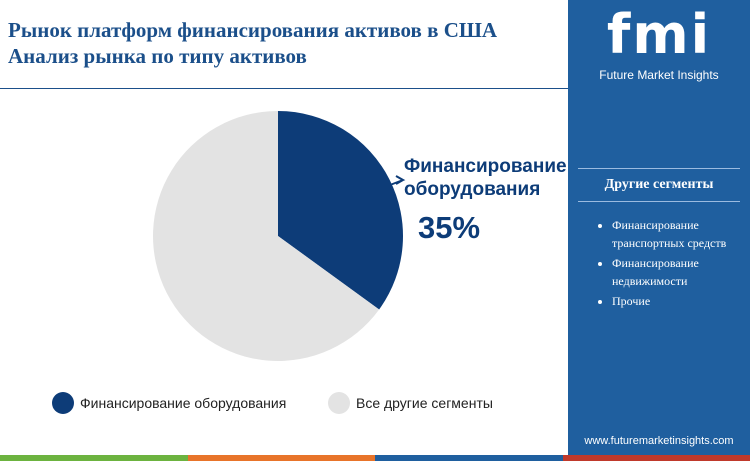  I want to click on legend-entry: Все другие сегменты, so click(410, 403).